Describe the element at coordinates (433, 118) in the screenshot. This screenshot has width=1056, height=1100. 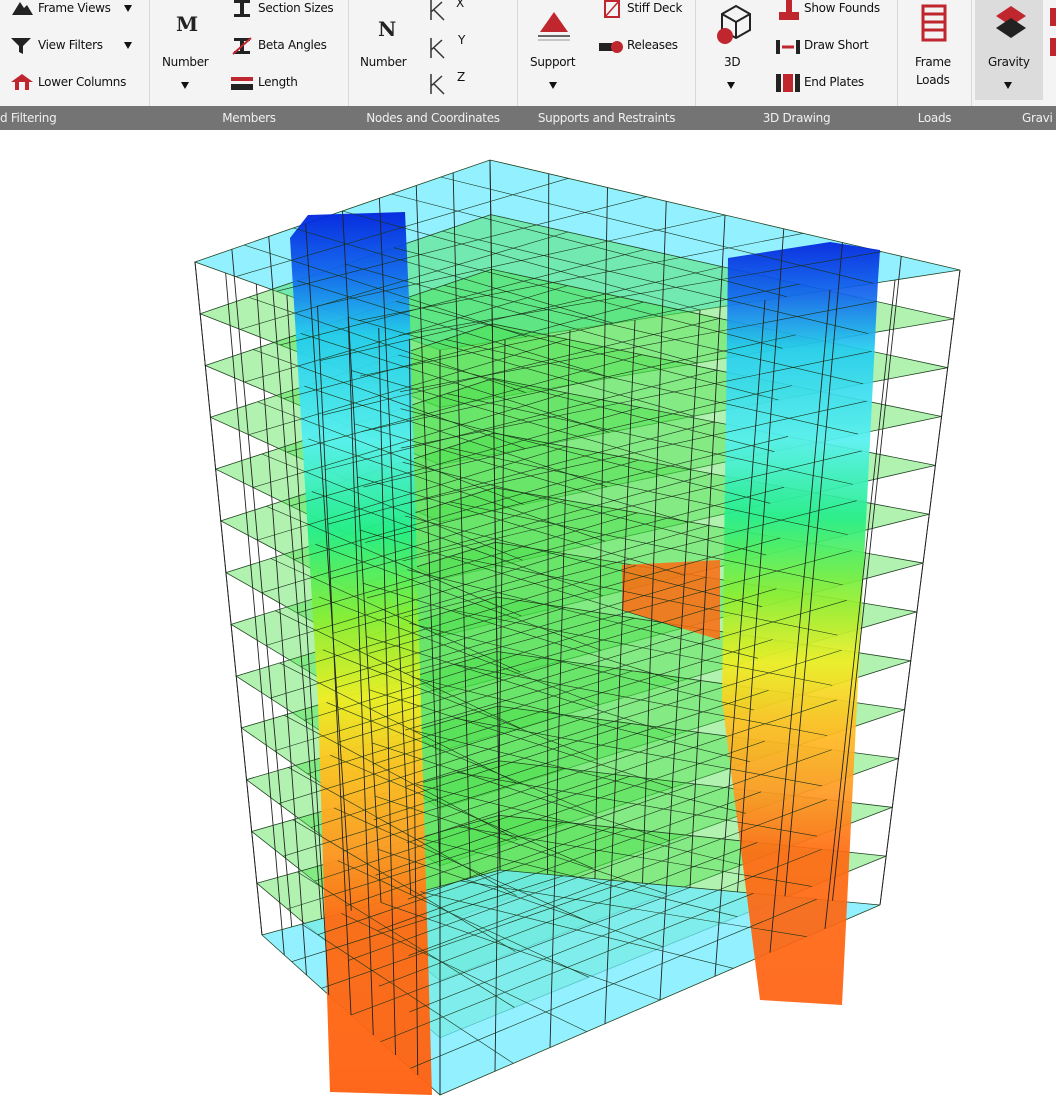
I see `group-label: Nodes and Coordinates` at that location.